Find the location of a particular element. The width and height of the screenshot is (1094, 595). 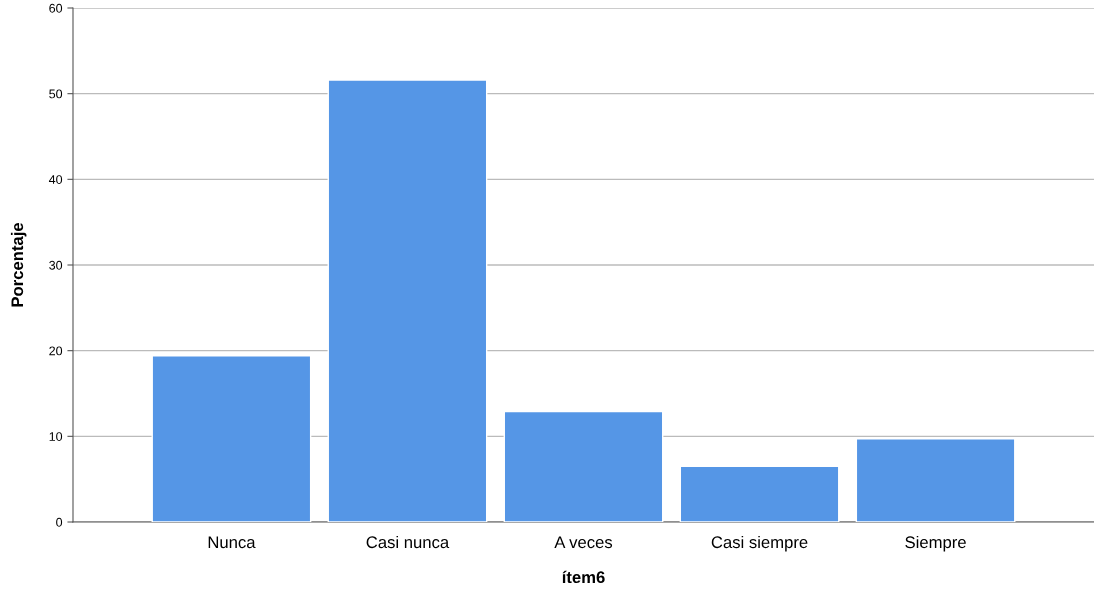

x-tick-label: Nunca is located at coordinates (232, 542).